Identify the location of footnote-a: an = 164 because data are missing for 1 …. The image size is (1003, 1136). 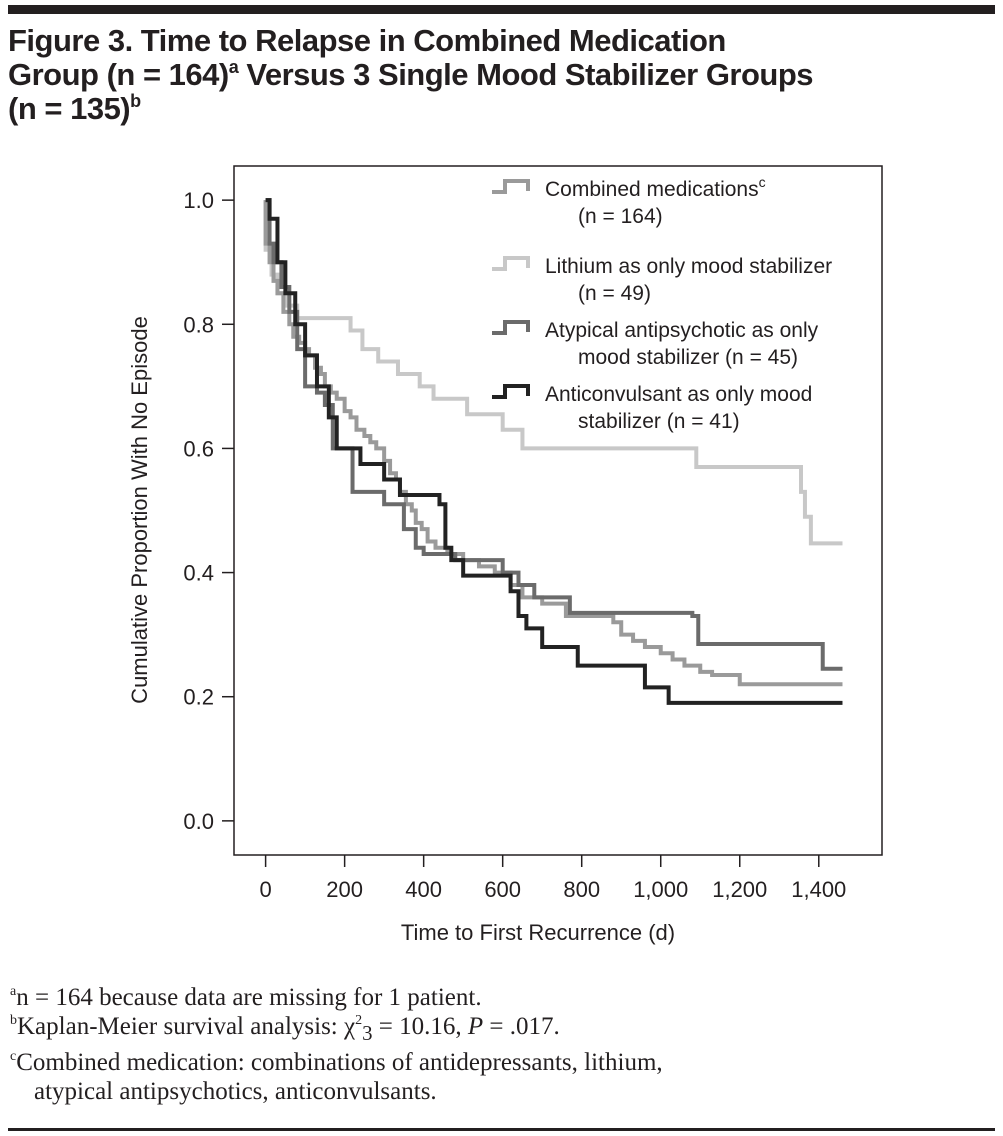
(246, 997).